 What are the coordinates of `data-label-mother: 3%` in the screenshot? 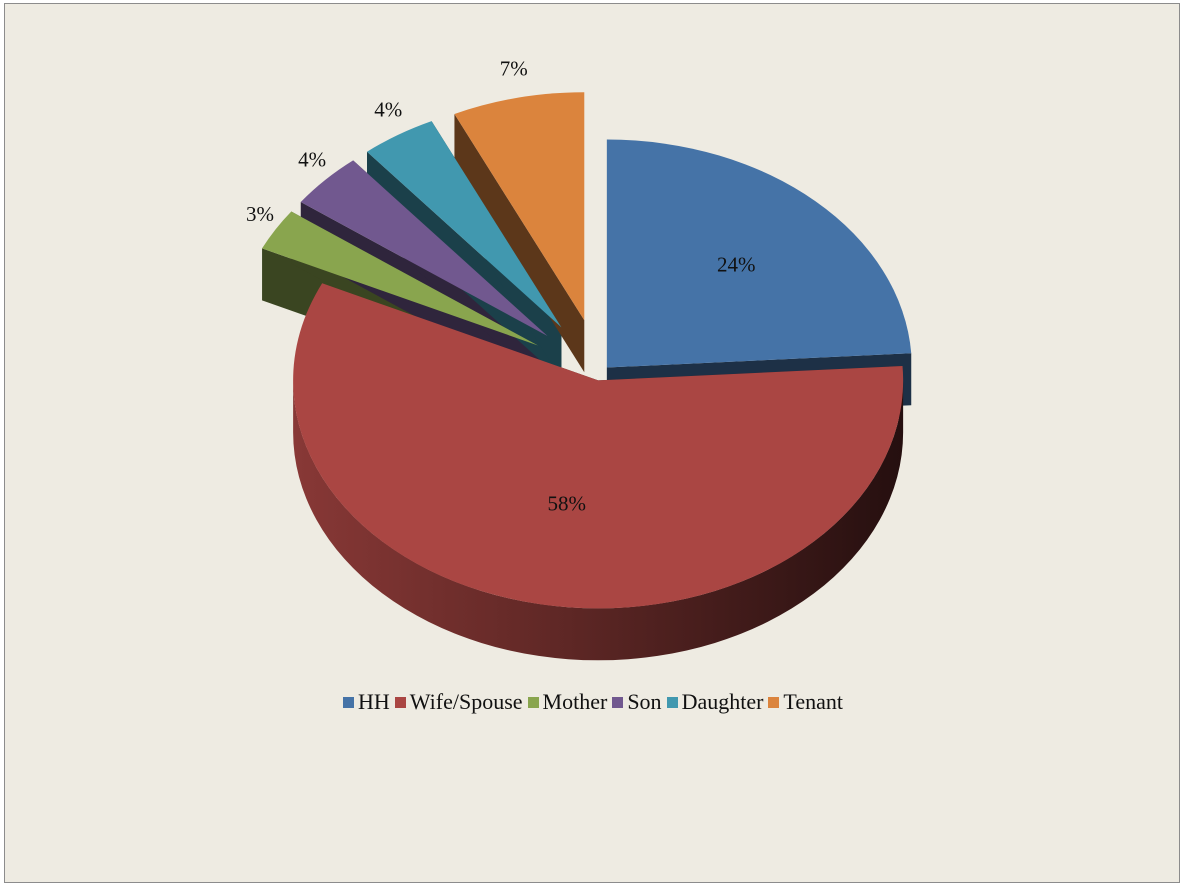 It's located at (260, 214).